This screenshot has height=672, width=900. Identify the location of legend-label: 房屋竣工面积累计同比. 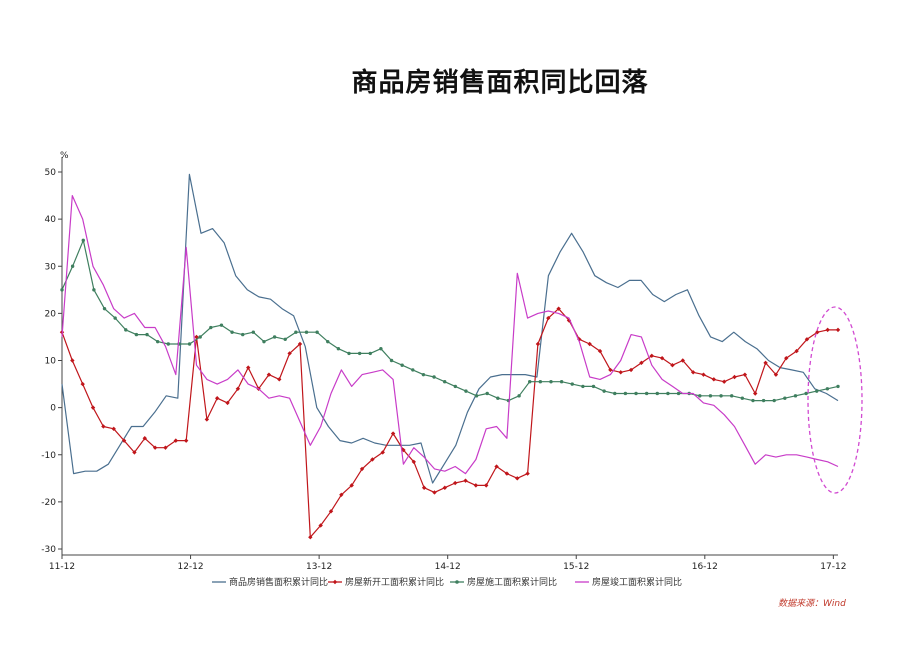
(637, 582).